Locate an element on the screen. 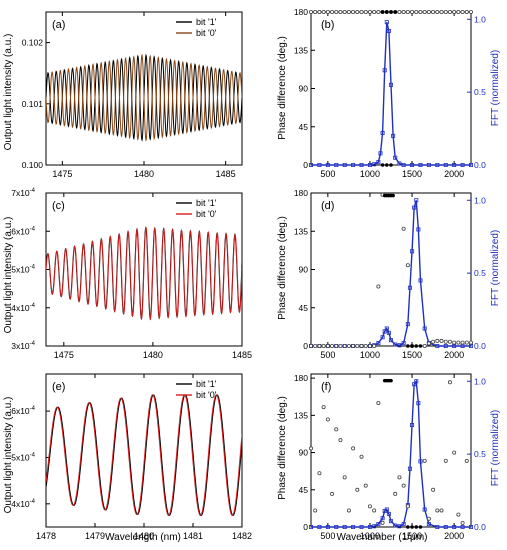  fft-line-d is located at coordinates (391, 273).